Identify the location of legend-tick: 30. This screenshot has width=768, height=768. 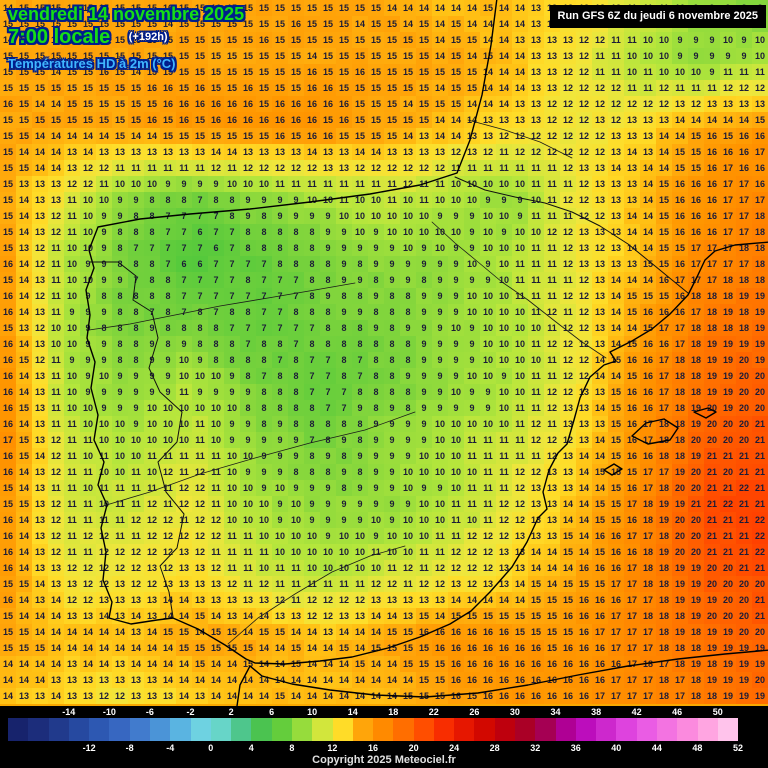
(514, 712).